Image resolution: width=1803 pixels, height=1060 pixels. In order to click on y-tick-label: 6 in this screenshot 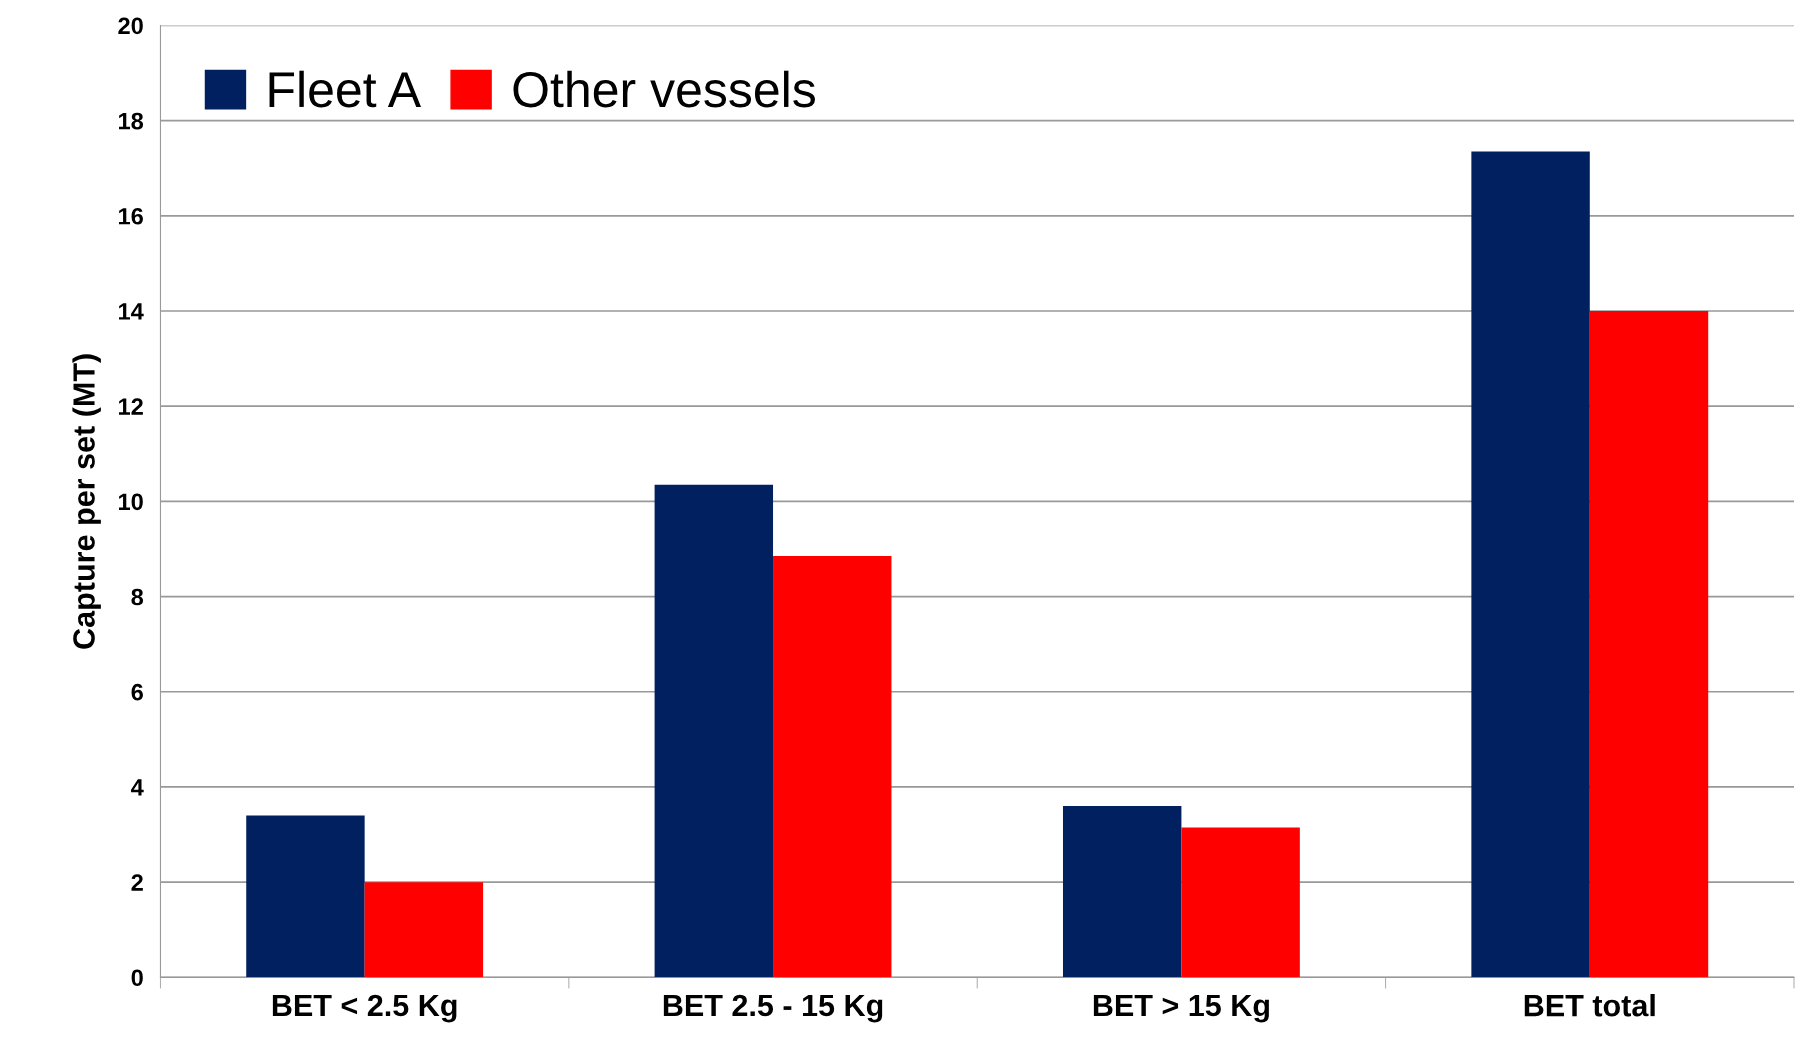, I will do `click(137, 692)`.